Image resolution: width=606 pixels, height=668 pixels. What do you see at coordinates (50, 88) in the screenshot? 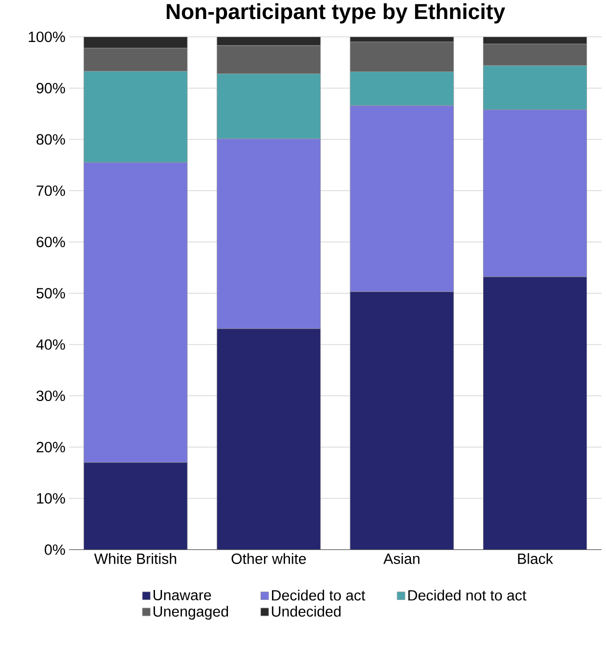
I see `y-tick-label: 90%` at bounding box center [50, 88].